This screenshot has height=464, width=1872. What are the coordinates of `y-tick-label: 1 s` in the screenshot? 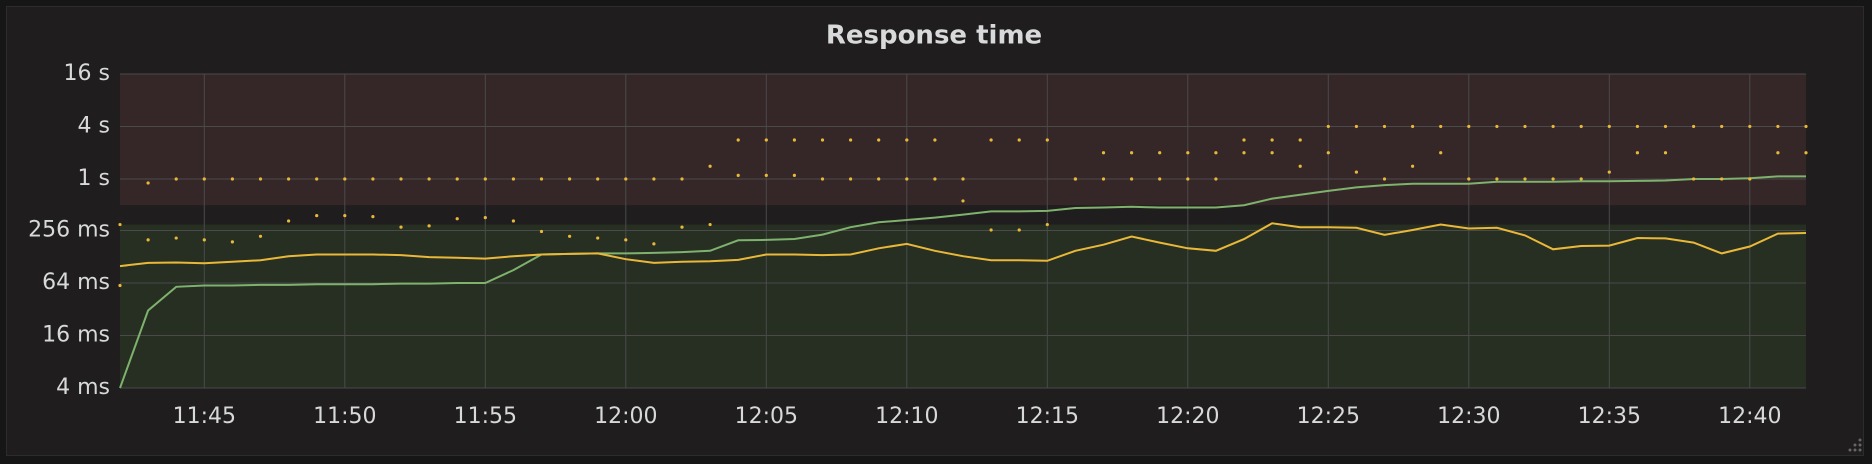 It's located at (94, 178).